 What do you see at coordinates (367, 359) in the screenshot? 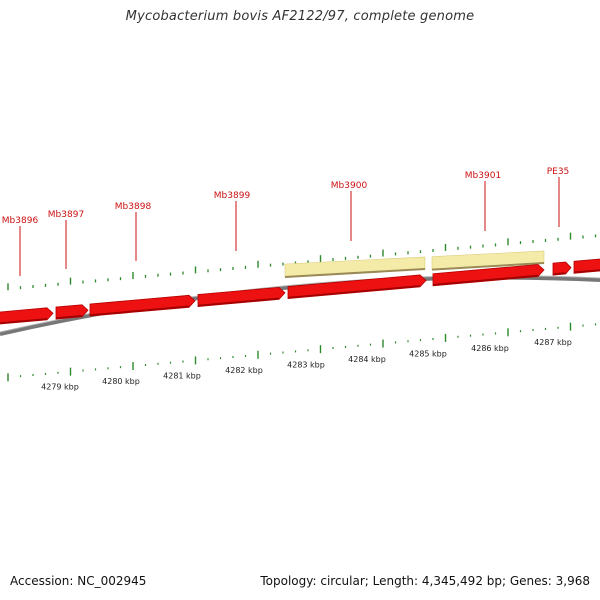
I see `scale-label: 4284 kbp` at bounding box center [367, 359].